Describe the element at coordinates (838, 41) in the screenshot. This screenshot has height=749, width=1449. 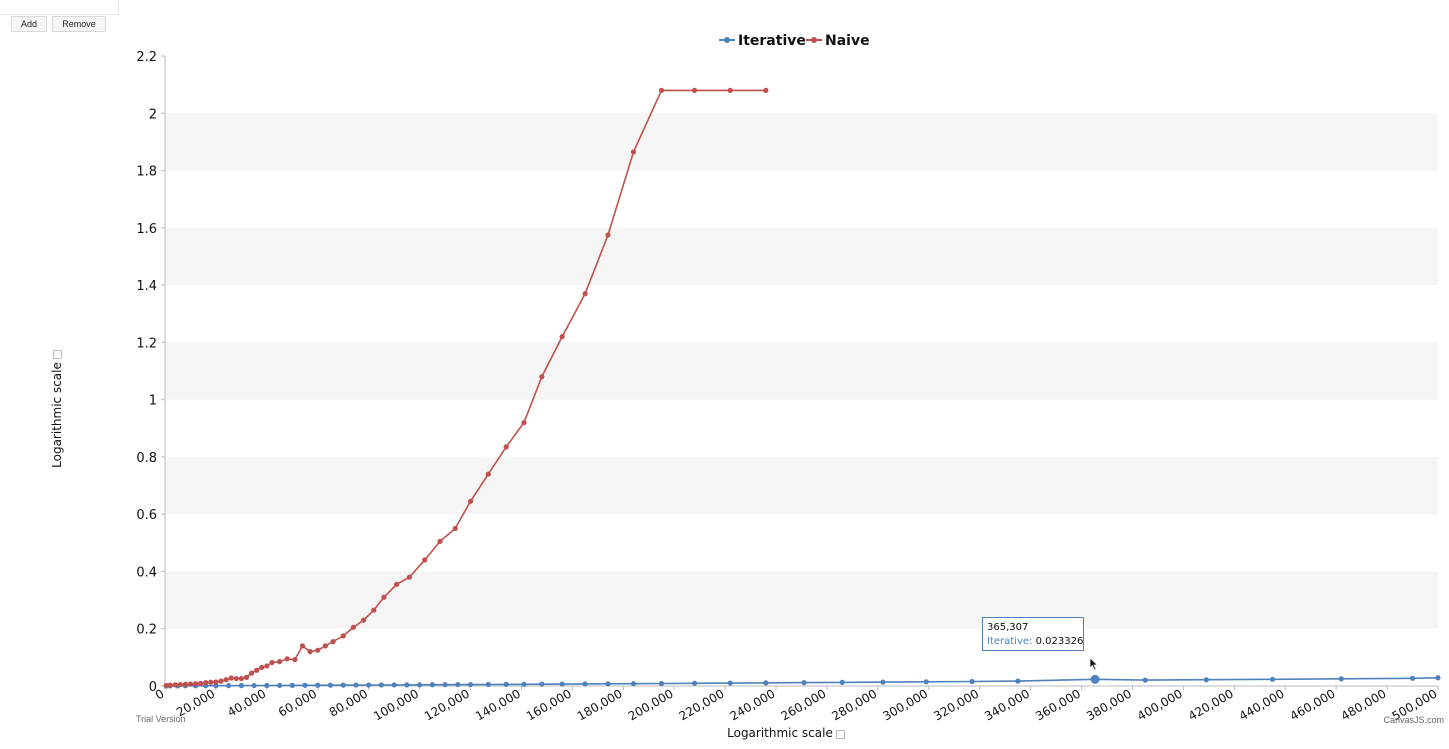
I see `legend-item-naive: Naive` at that location.